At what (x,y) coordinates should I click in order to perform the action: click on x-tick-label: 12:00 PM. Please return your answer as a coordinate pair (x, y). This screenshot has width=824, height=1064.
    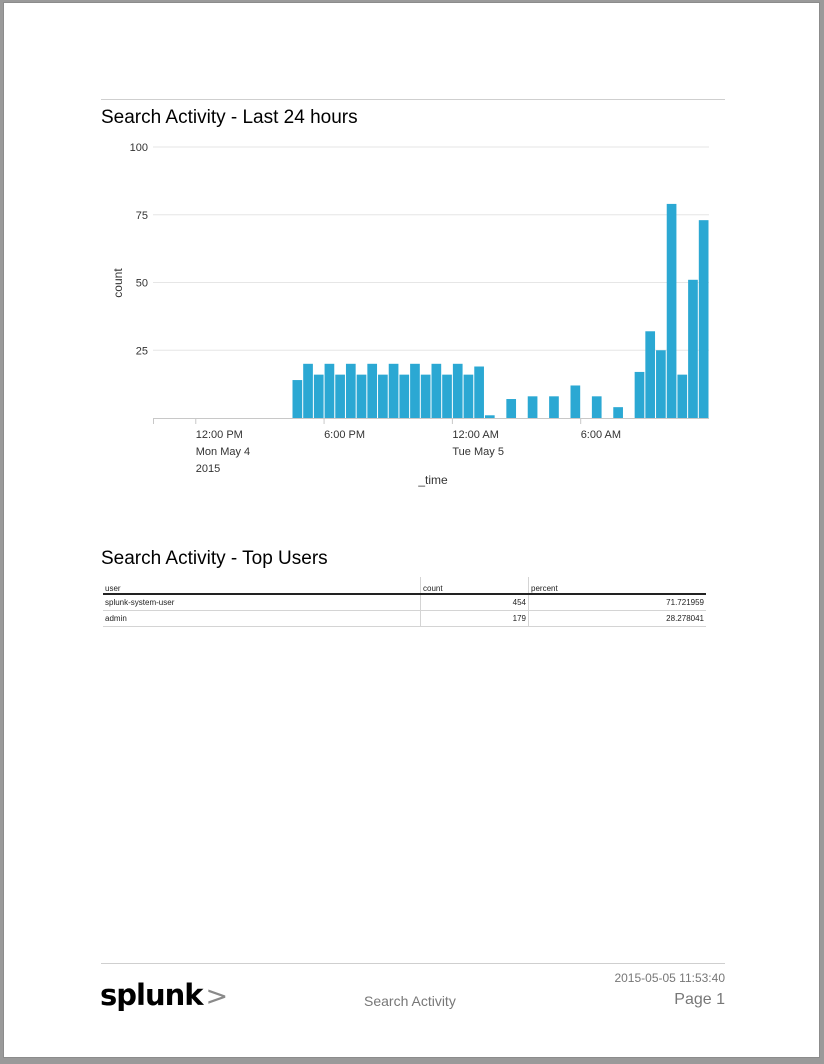
    Looking at the image, I should click on (219, 435).